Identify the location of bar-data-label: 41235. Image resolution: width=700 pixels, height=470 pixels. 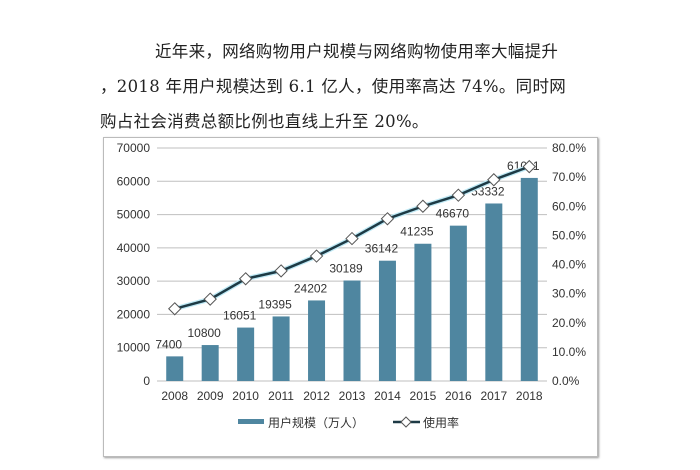
(417, 232).